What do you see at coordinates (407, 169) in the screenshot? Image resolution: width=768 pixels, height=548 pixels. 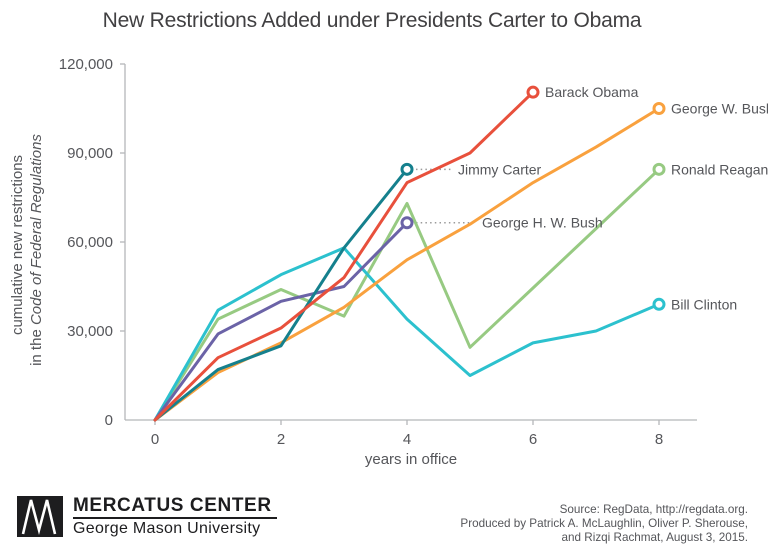 I see `endpoint-jimmy-carter` at bounding box center [407, 169].